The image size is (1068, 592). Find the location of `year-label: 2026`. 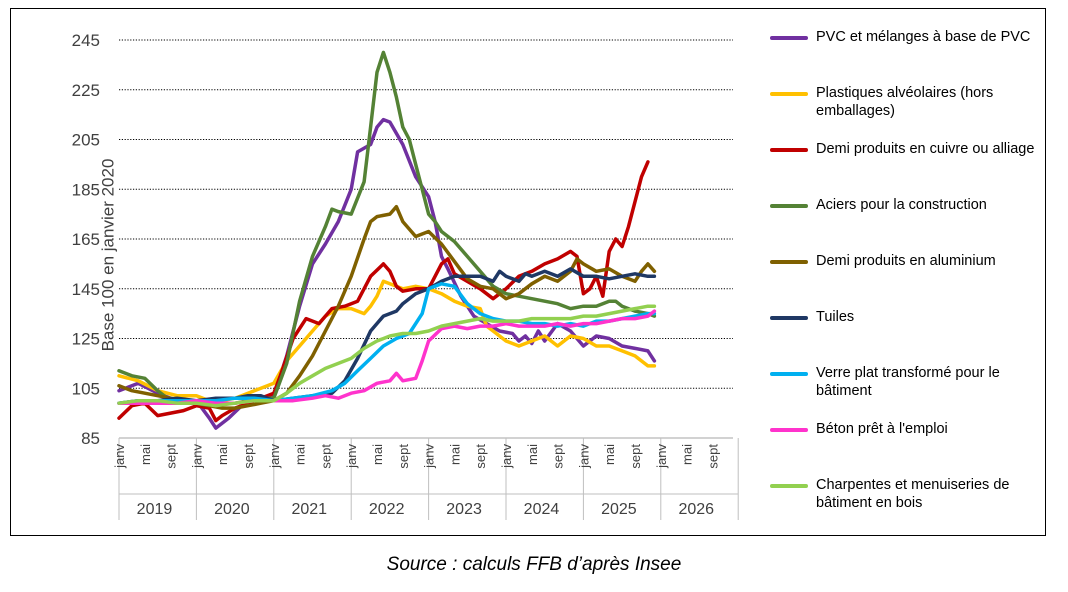

year-label: 2026 is located at coordinates (696, 509).